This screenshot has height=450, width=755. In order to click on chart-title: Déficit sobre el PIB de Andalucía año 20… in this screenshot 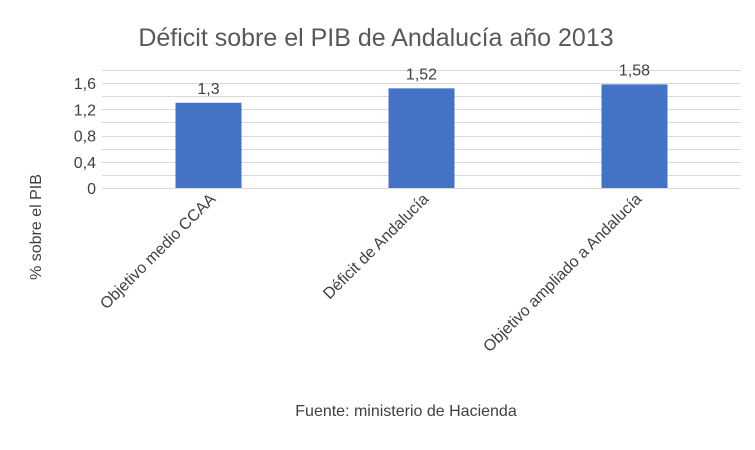, I will do `click(375, 38)`.